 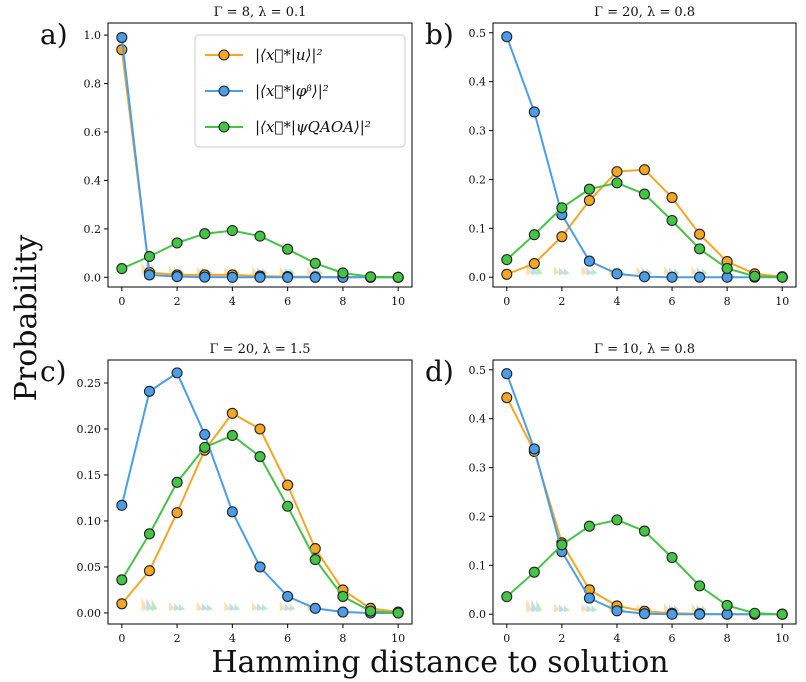 What do you see at coordinates (478, 228) in the screenshot?
I see `y-tick-label: 0.1` at bounding box center [478, 228].